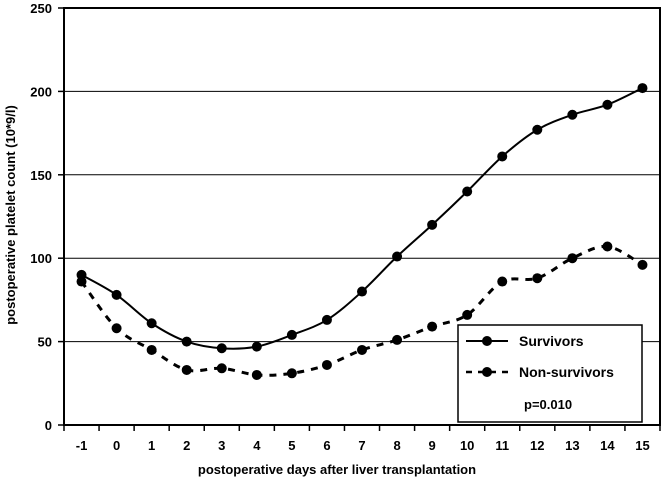 Image resolution: width=667 pixels, height=492 pixels. What do you see at coordinates (361, 445) in the screenshot?
I see `x-tick-label: 7` at bounding box center [361, 445].